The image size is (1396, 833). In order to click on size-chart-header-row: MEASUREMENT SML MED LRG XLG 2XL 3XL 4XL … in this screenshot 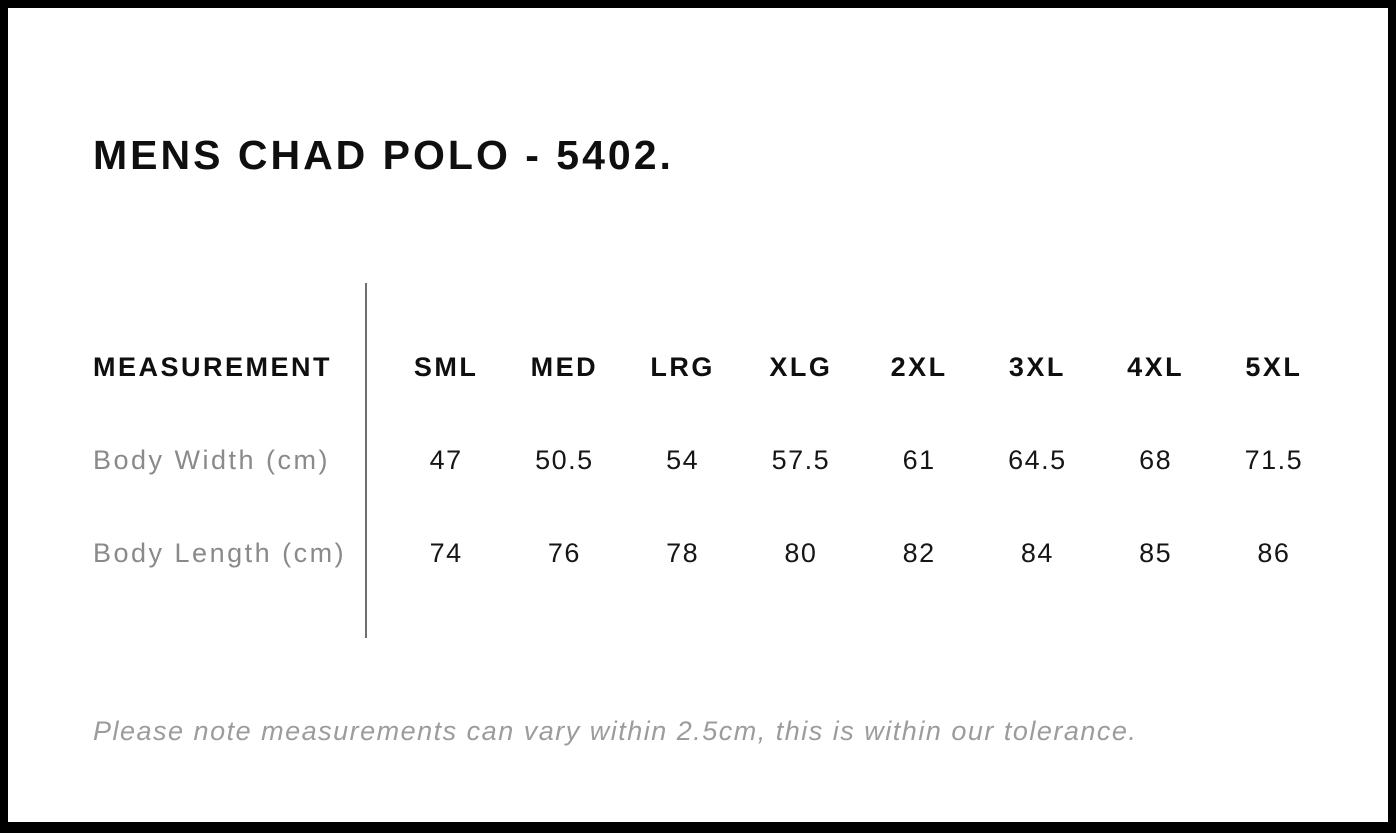, I will do `click(713, 367)`.